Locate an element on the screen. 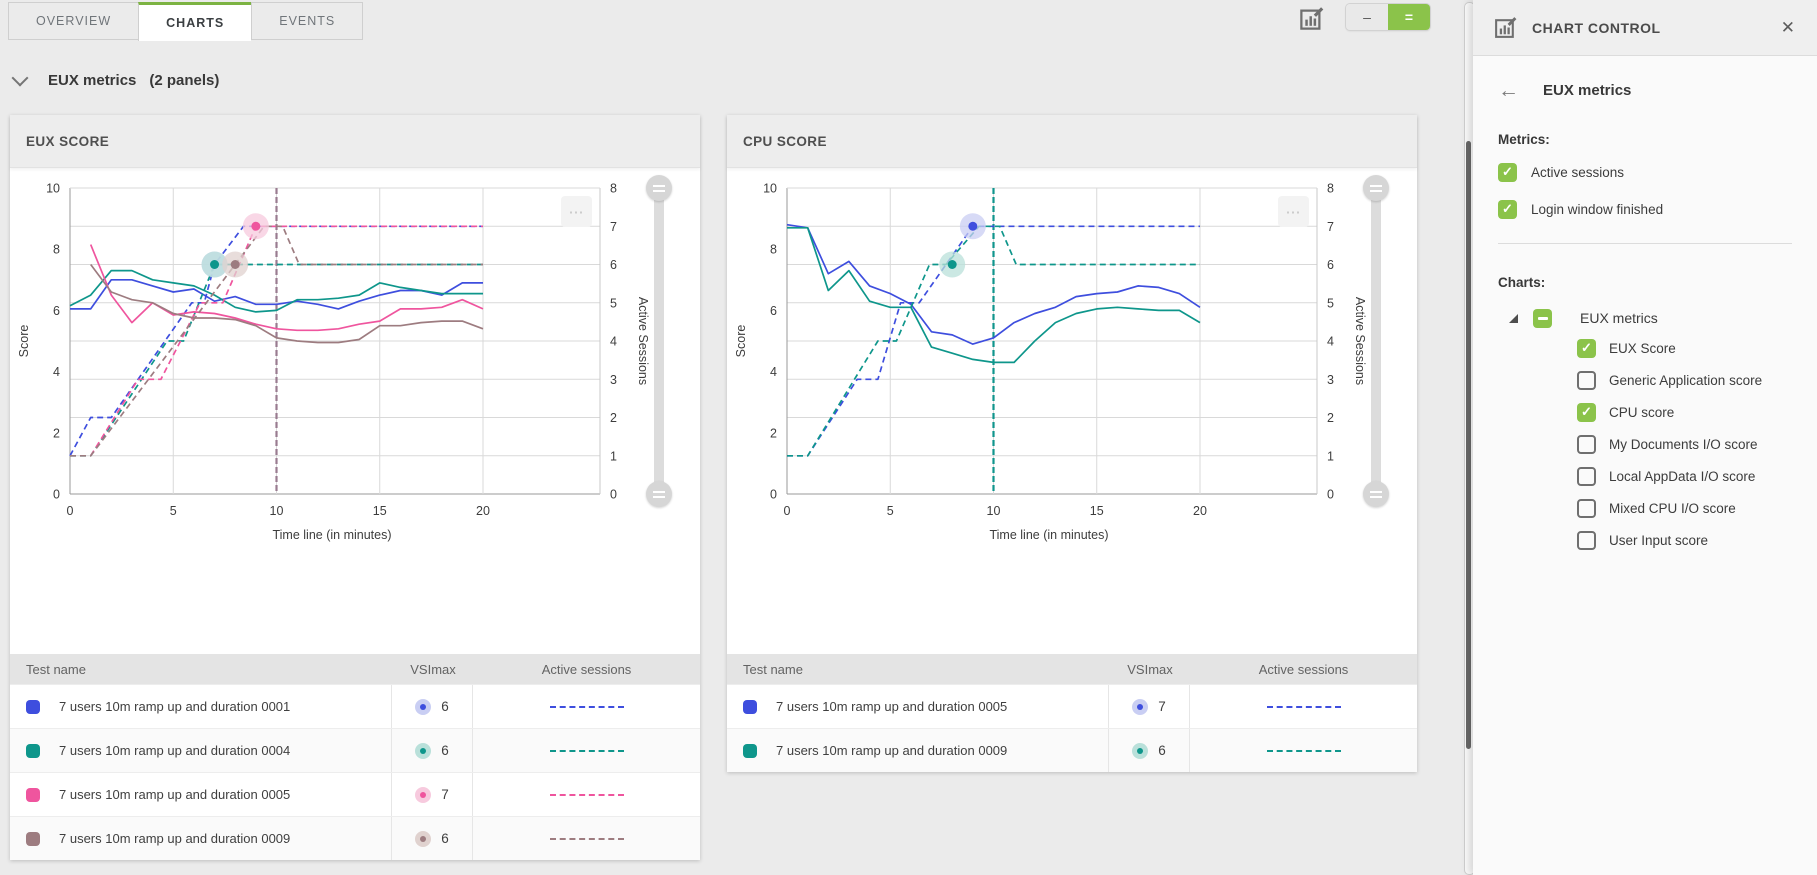 This screenshot has height=875, width=1817. tree-item-my-documents-i-o-score: My Documents I/O score is located at coordinates (1687, 444).